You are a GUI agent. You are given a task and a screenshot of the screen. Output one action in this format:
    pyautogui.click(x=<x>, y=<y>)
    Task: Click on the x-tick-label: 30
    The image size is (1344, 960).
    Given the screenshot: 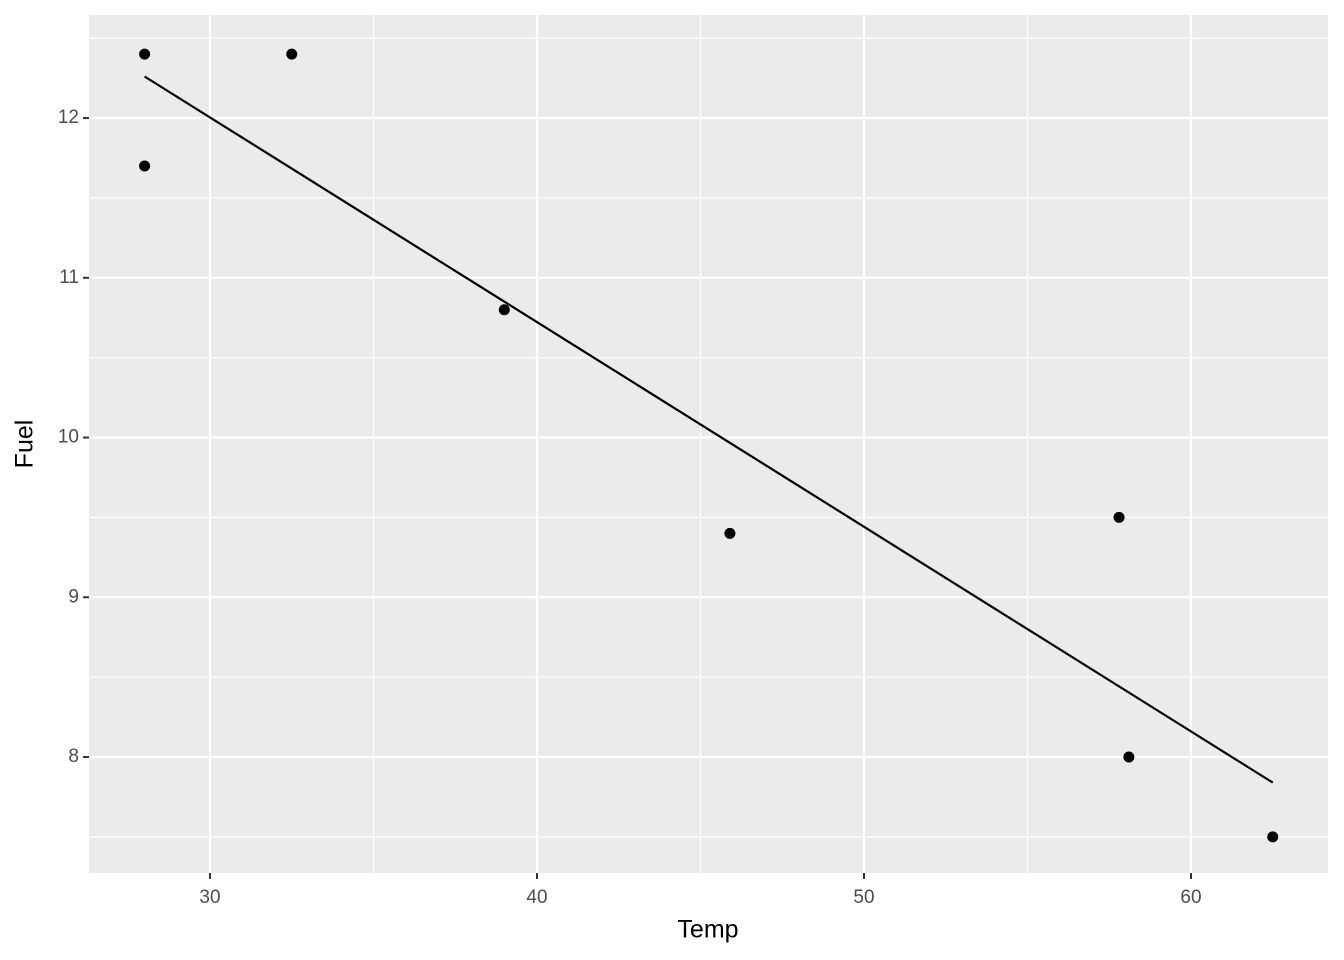 What is the action you would take?
    pyautogui.click(x=209, y=897)
    